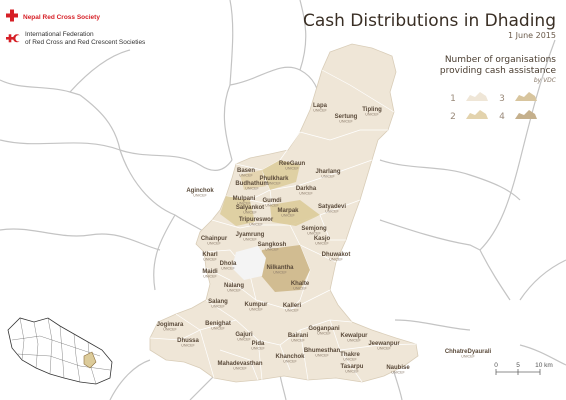 The image size is (566, 400). Describe the element at coordinates (210, 272) in the screenshot. I see `vdc-label: Maidi` at that location.